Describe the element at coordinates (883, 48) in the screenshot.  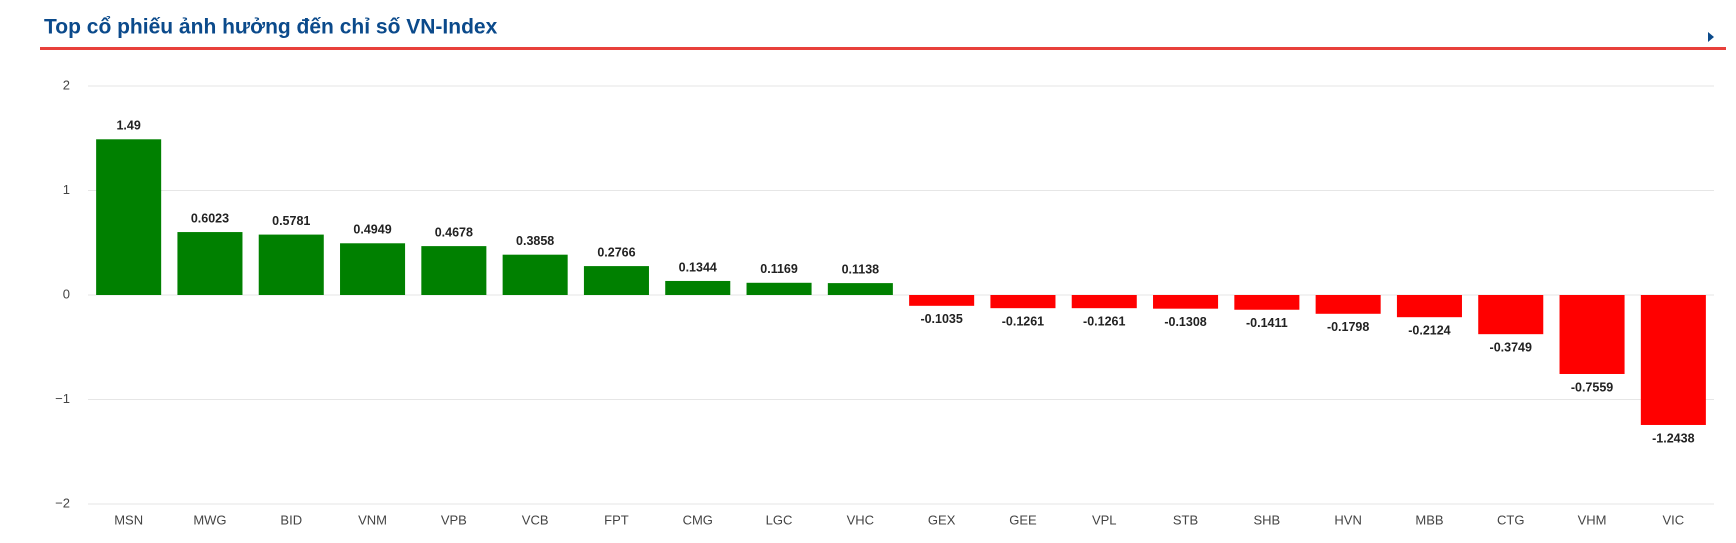
I see `title-underline` at that location.